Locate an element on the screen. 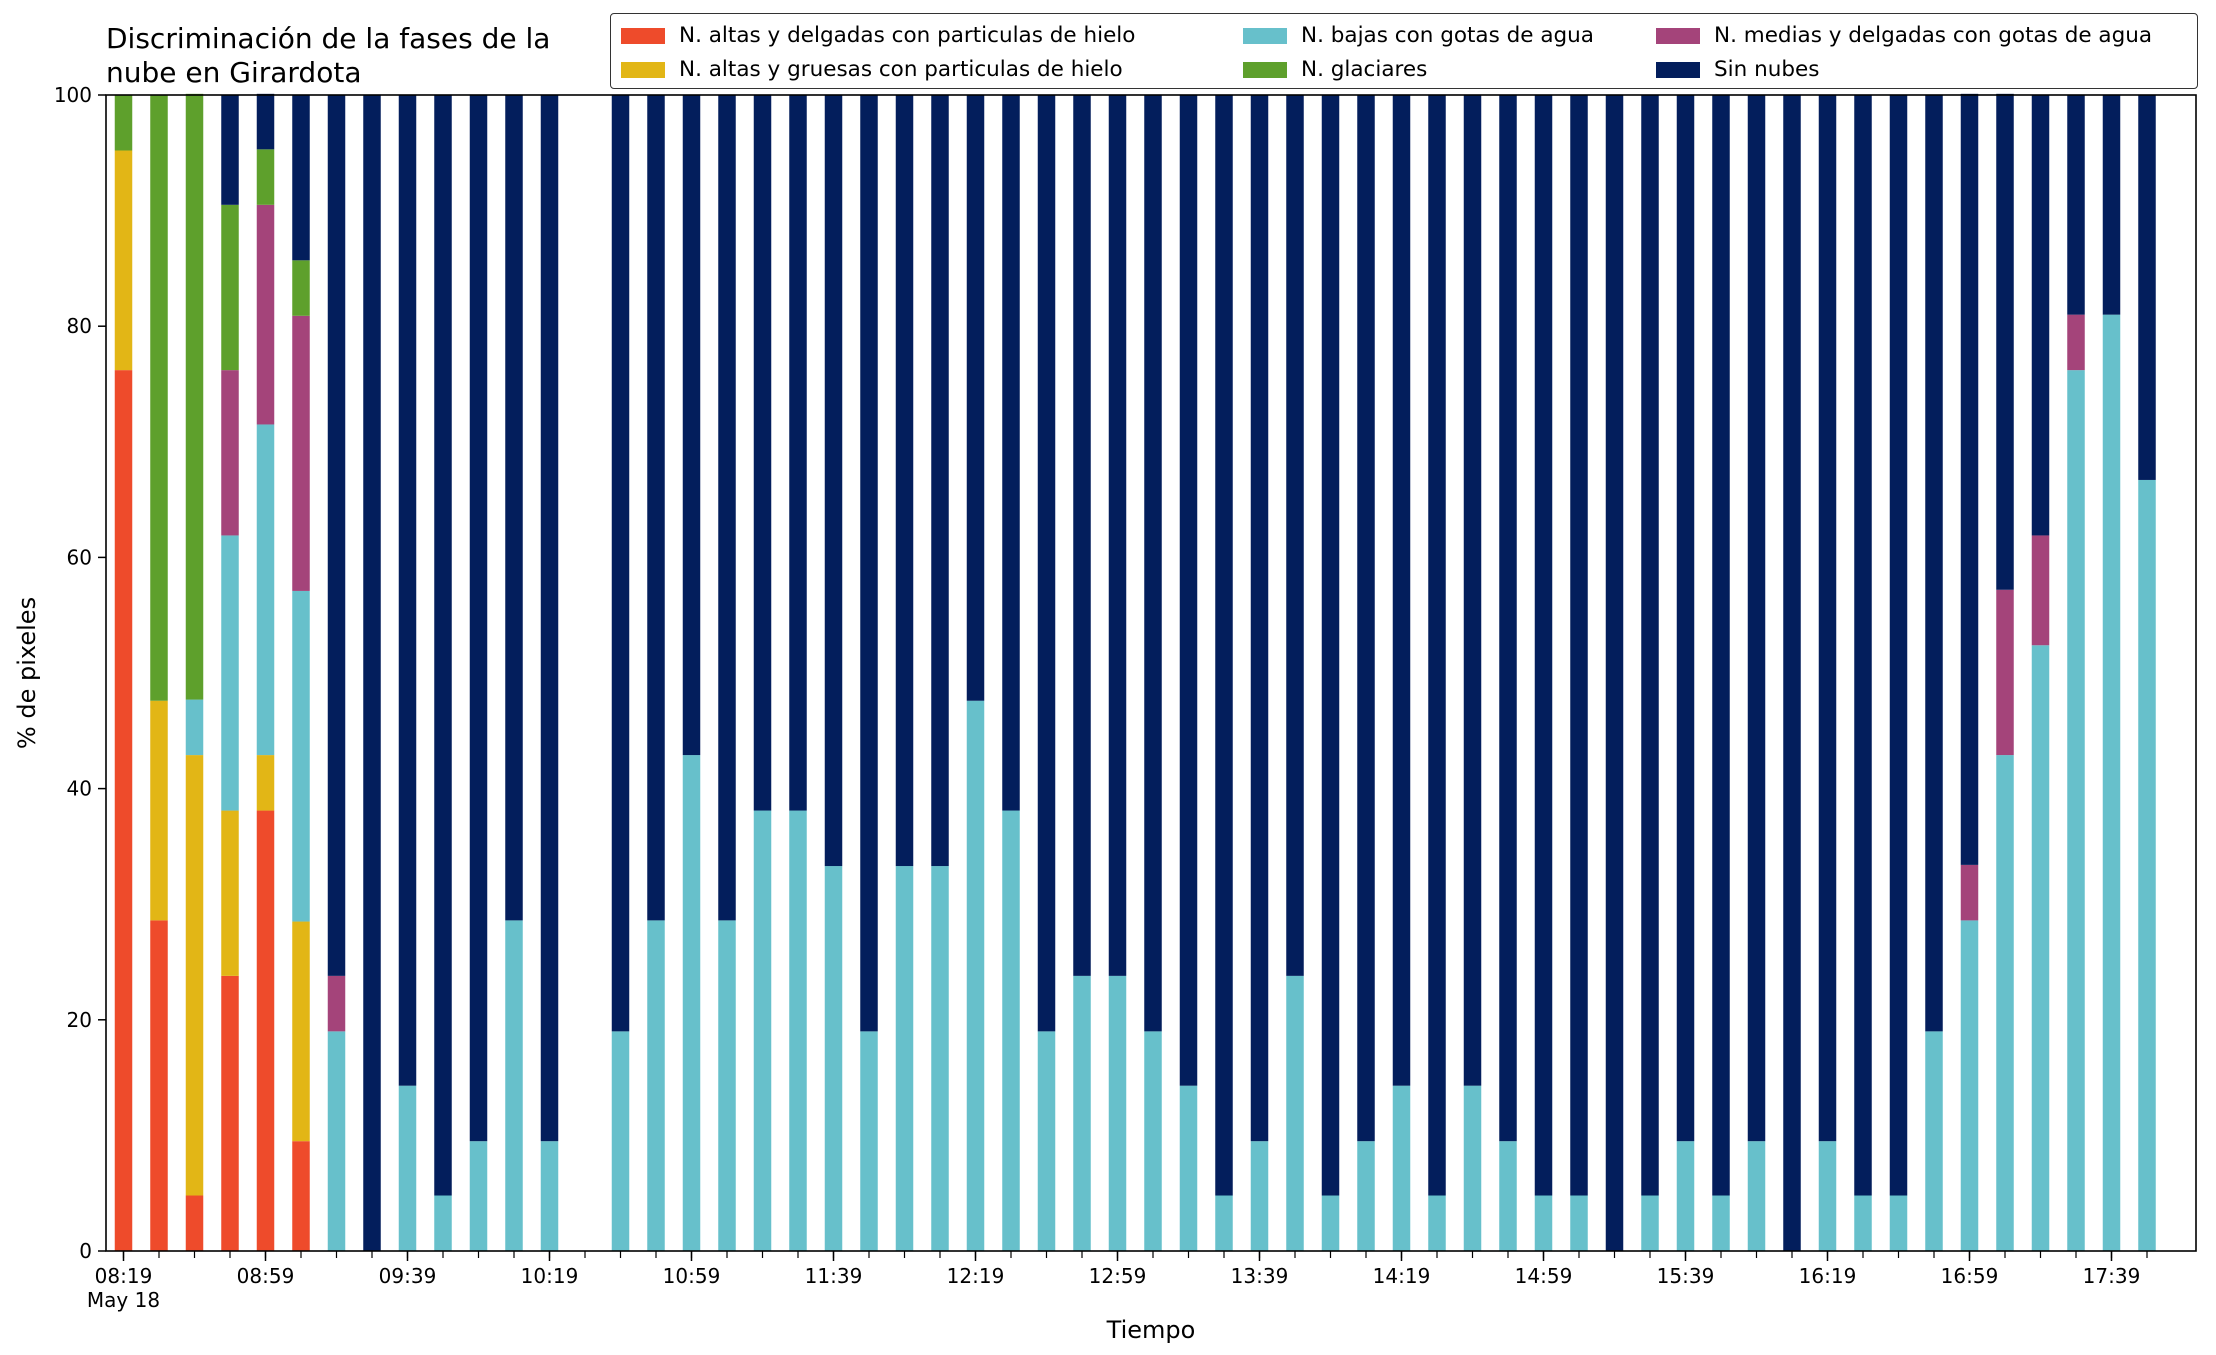  x-tick-label: 08:59 is located at coordinates (266, 1276).